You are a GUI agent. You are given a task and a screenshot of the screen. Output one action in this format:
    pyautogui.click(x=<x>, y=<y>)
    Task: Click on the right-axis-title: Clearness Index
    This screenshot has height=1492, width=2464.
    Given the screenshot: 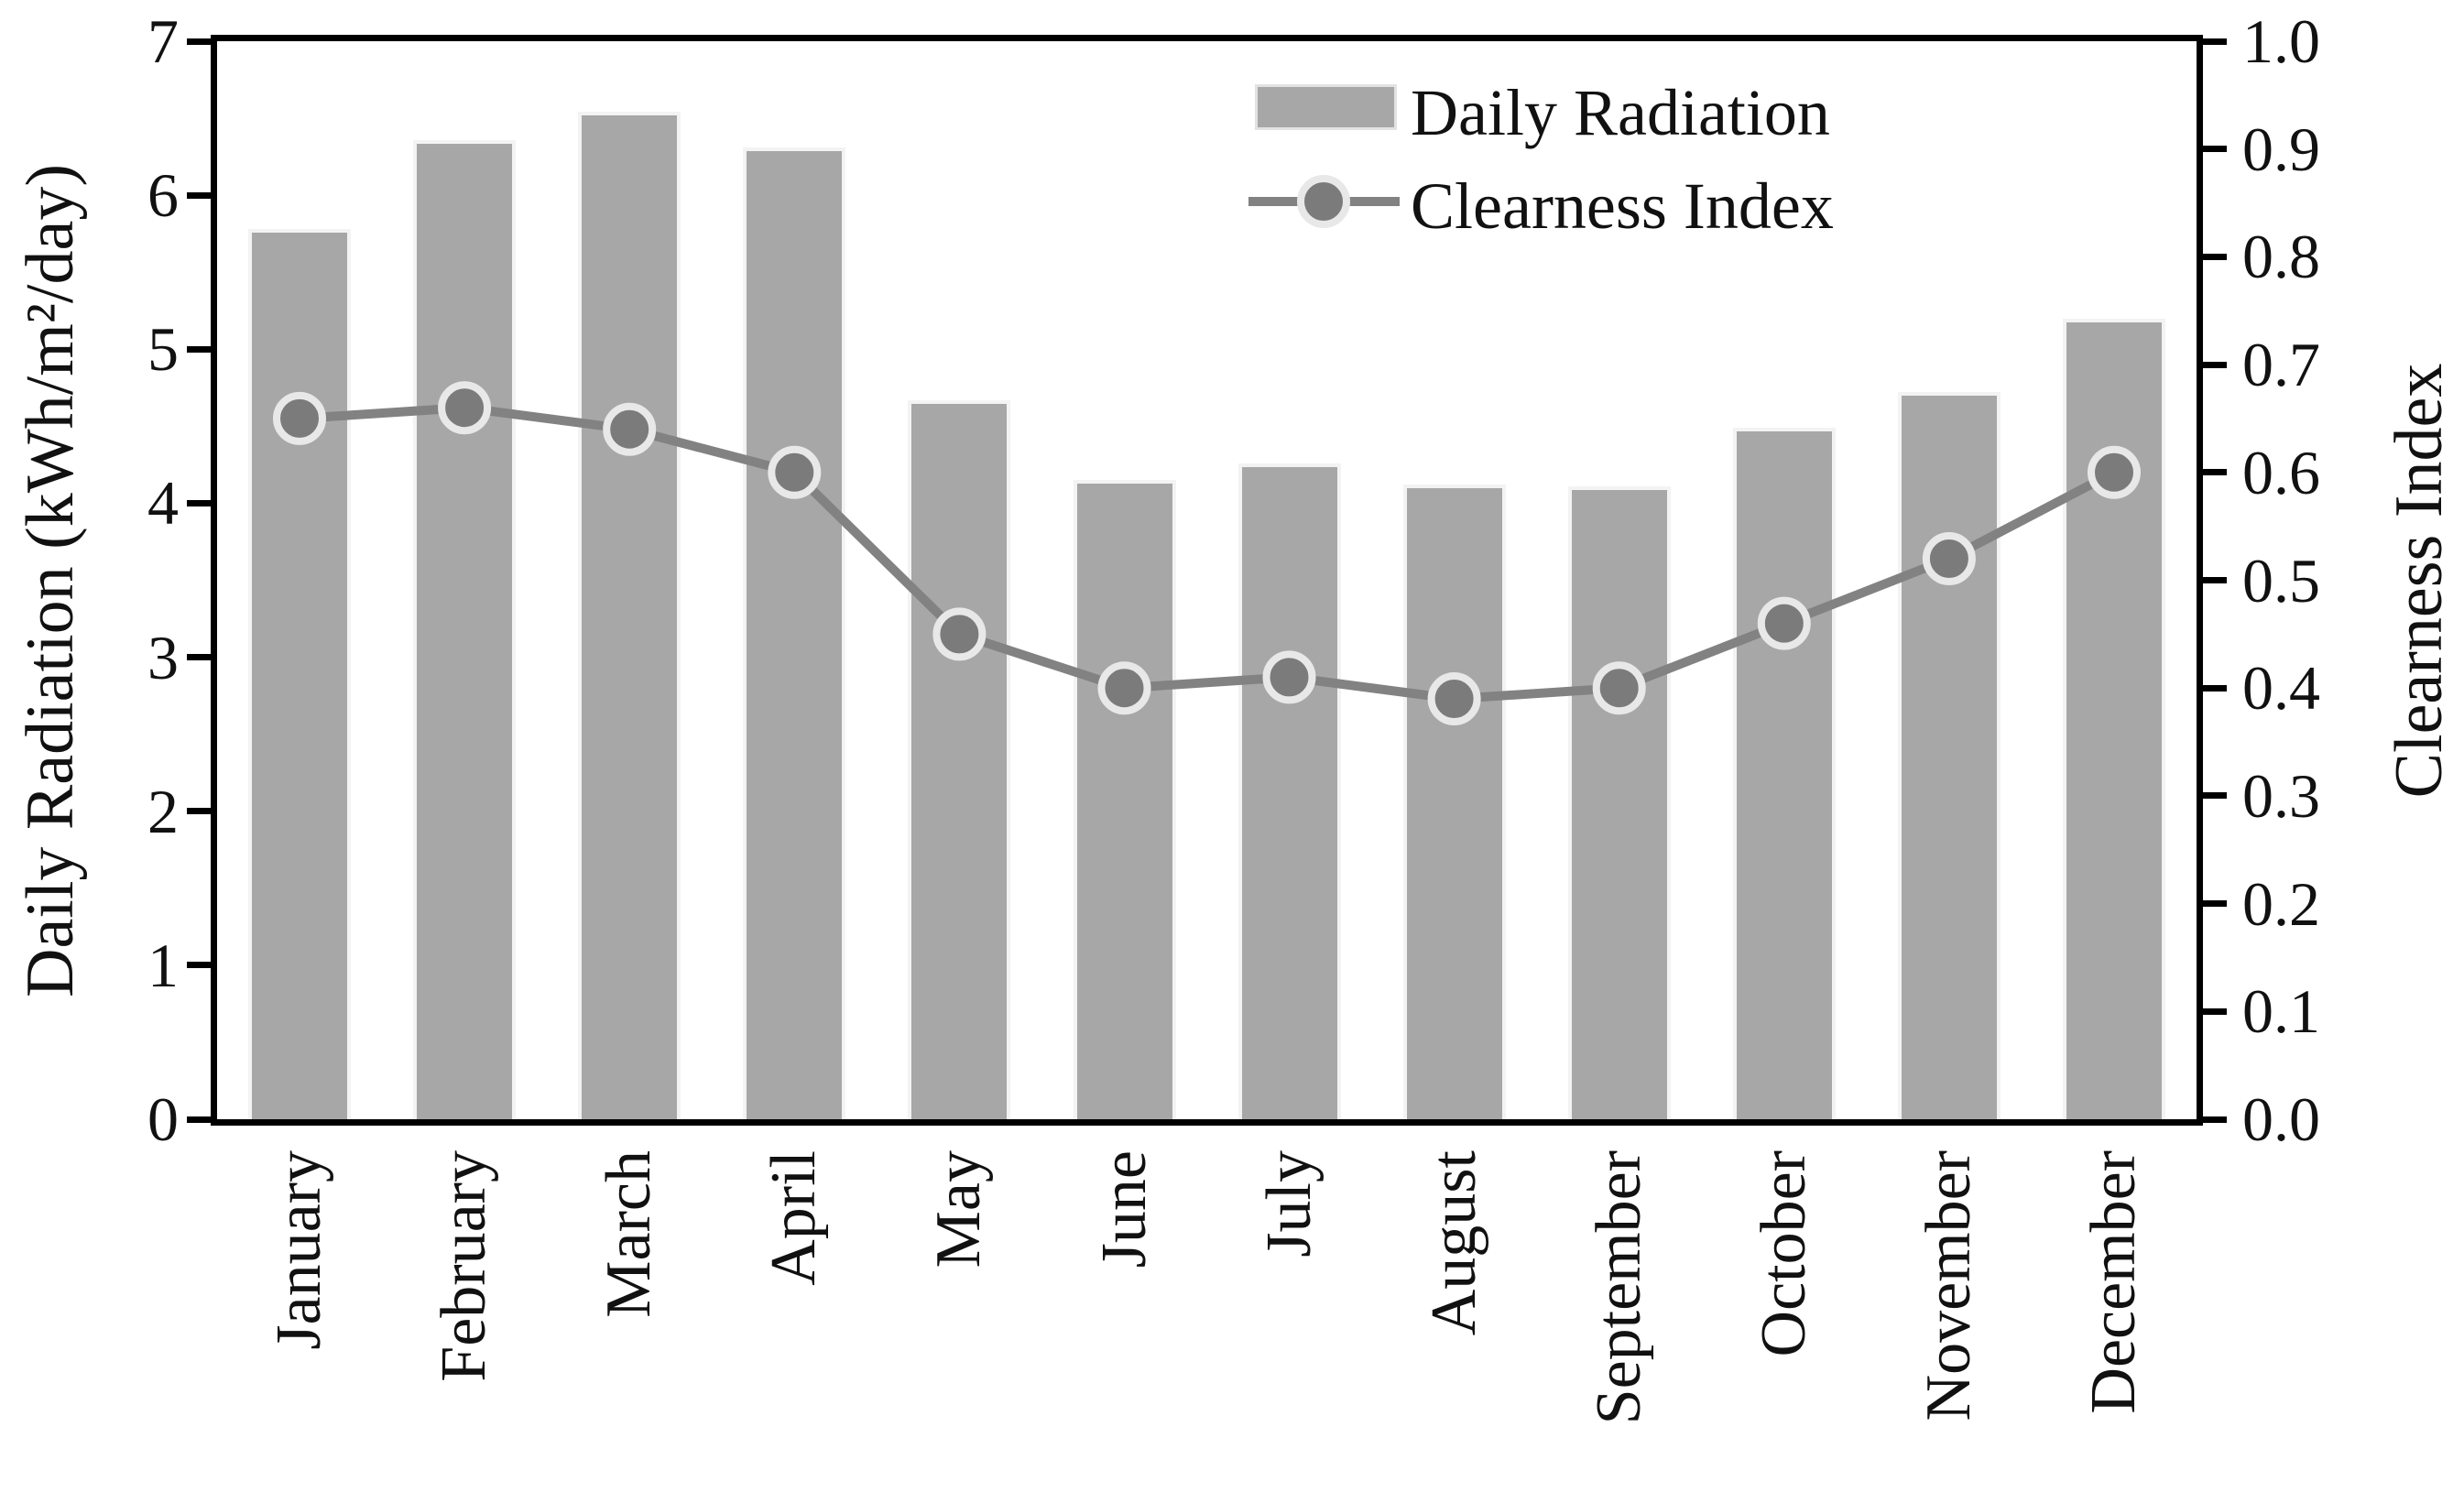 What is the action you would take?
    pyautogui.click(x=2419, y=581)
    